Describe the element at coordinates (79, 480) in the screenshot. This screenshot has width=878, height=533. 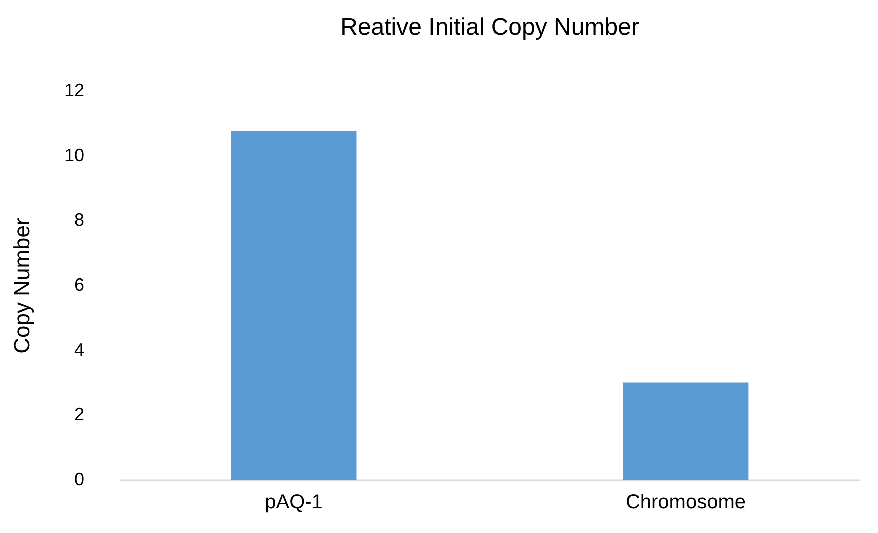
I see `y-tick-label: 0` at that location.